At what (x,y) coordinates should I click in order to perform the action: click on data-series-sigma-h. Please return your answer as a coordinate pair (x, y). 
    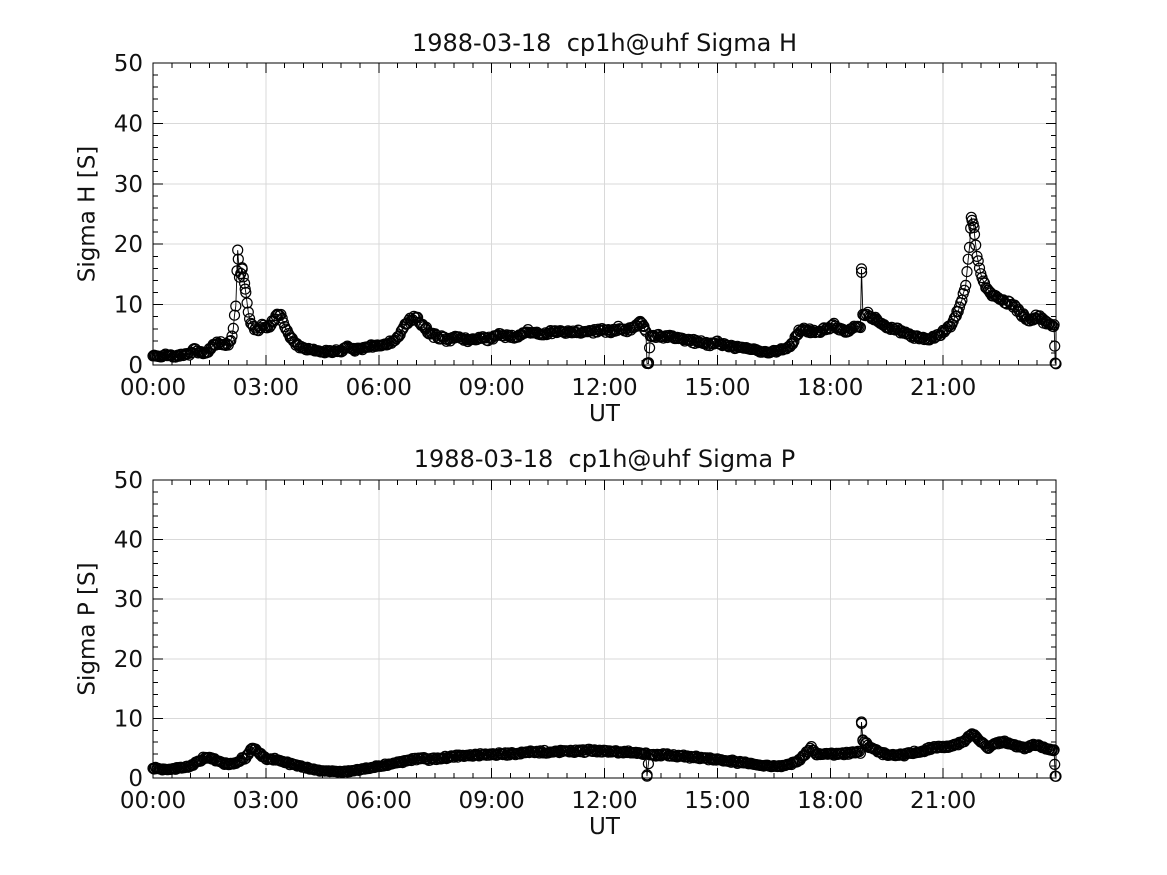
    Looking at the image, I should click on (604, 290).